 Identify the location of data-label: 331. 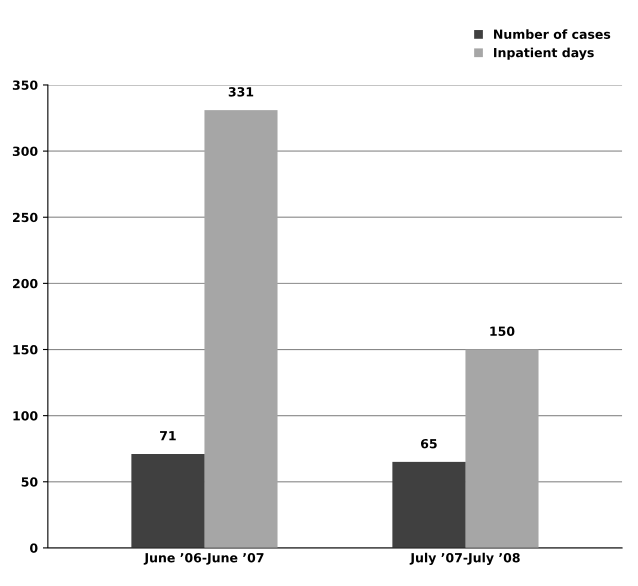
(241, 92).